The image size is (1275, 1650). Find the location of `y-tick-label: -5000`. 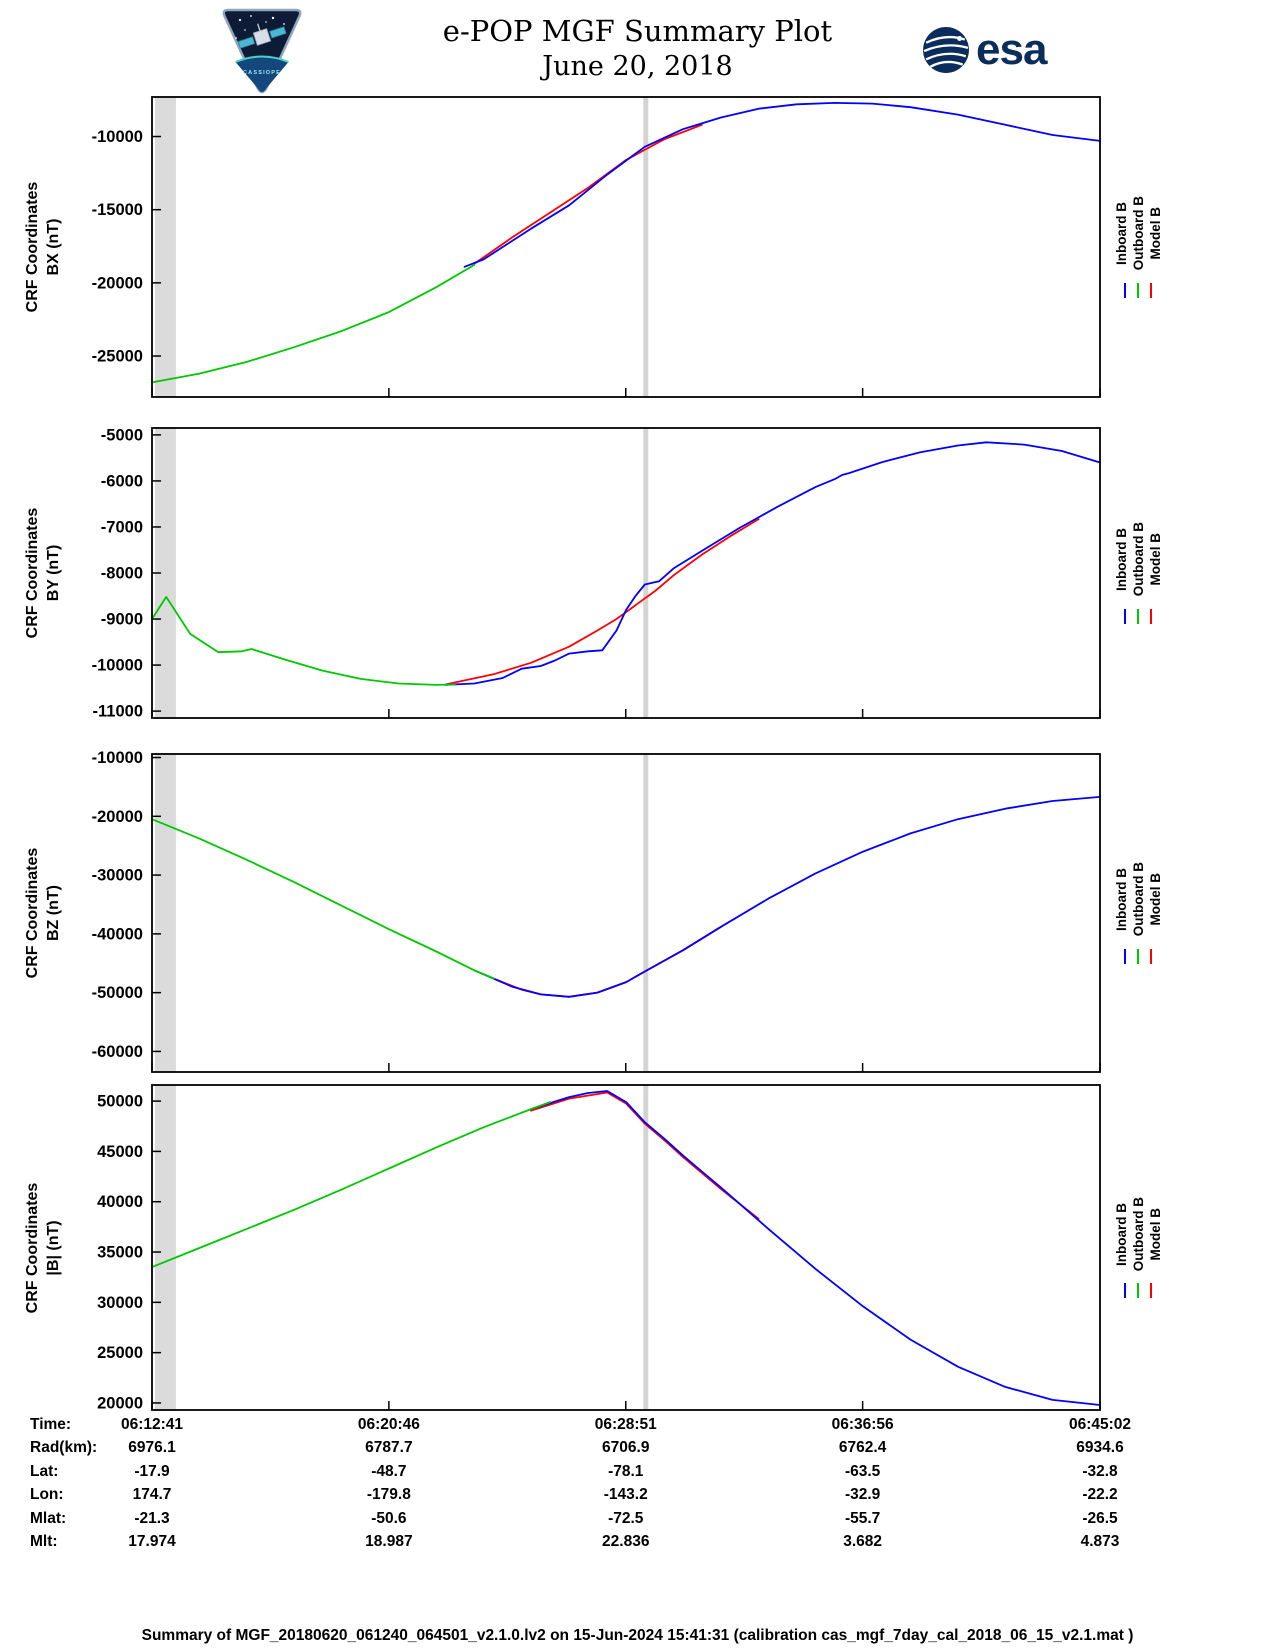

y-tick-label: -5000 is located at coordinates (122, 435).